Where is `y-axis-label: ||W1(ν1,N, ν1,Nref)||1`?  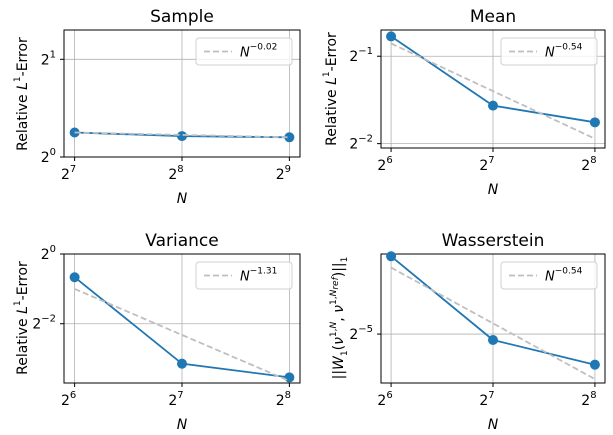
y-axis-label: ||W1(ν1,N, ν1,Nref)||1 is located at coordinates (339, 318).